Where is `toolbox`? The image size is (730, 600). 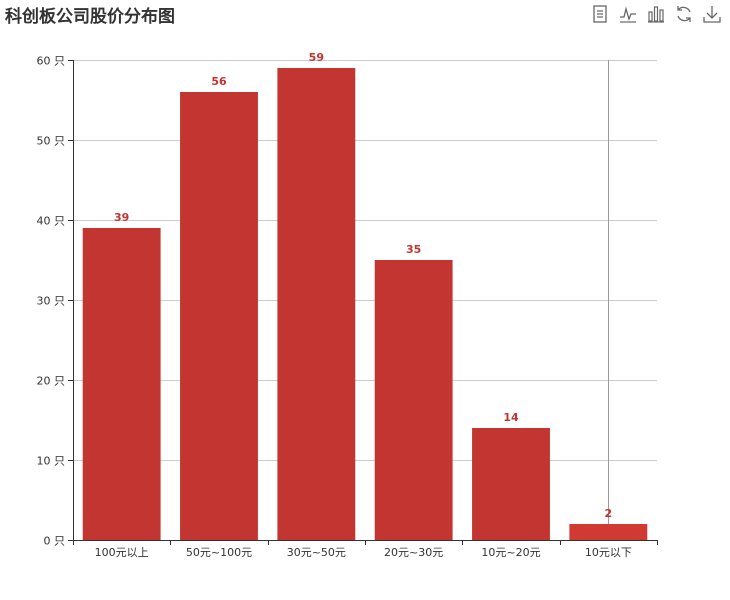
toolbox is located at coordinates (656, 14).